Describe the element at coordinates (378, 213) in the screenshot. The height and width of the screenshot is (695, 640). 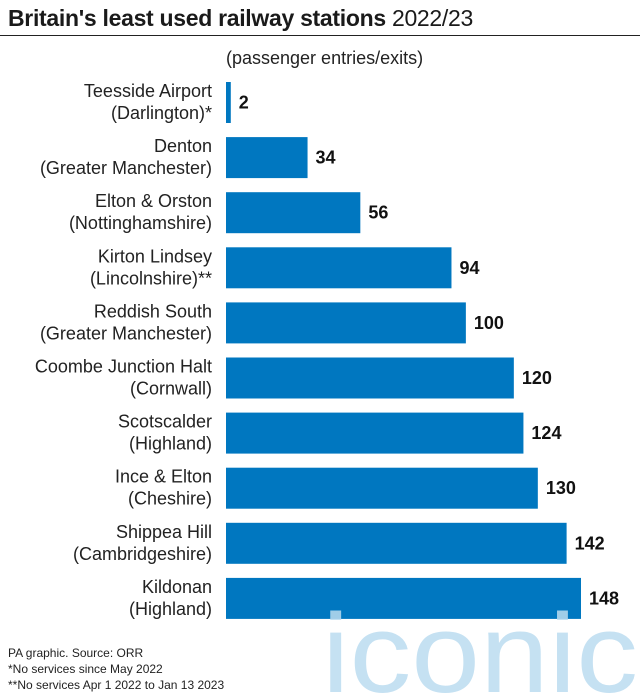
I see `value-label: 56` at that location.